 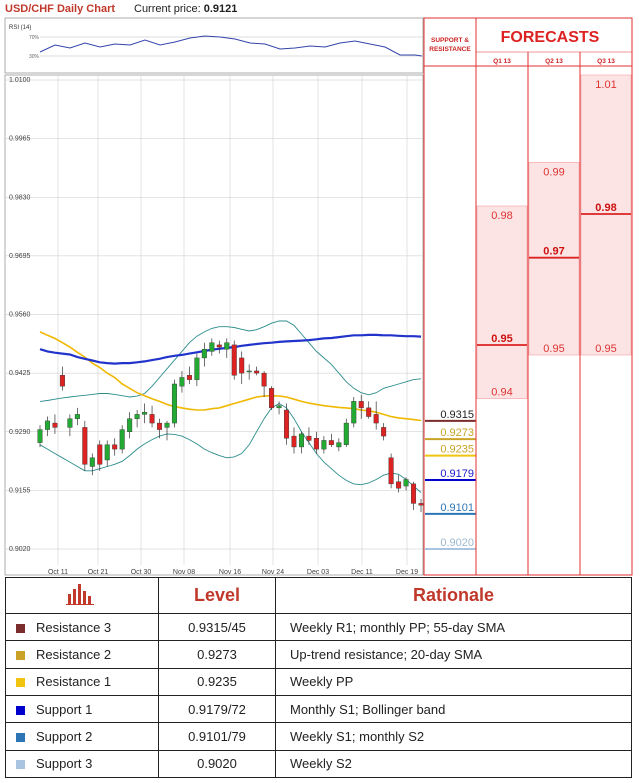 I want to click on level-rationale: Monthly S1; Bollinger band, so click(x=453, y=709).